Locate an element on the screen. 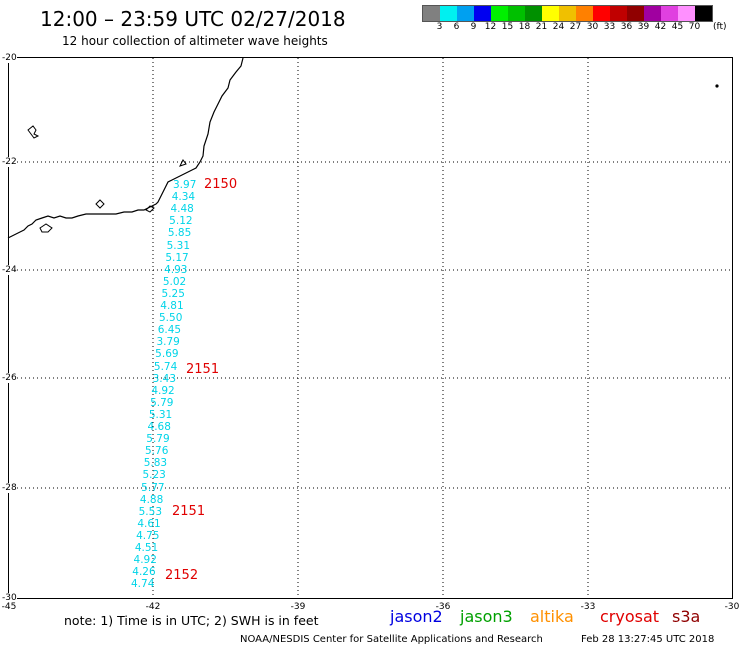 This screenshot has width=740, height=650. pass-label: 2152 is located at coordinates (182, 575).